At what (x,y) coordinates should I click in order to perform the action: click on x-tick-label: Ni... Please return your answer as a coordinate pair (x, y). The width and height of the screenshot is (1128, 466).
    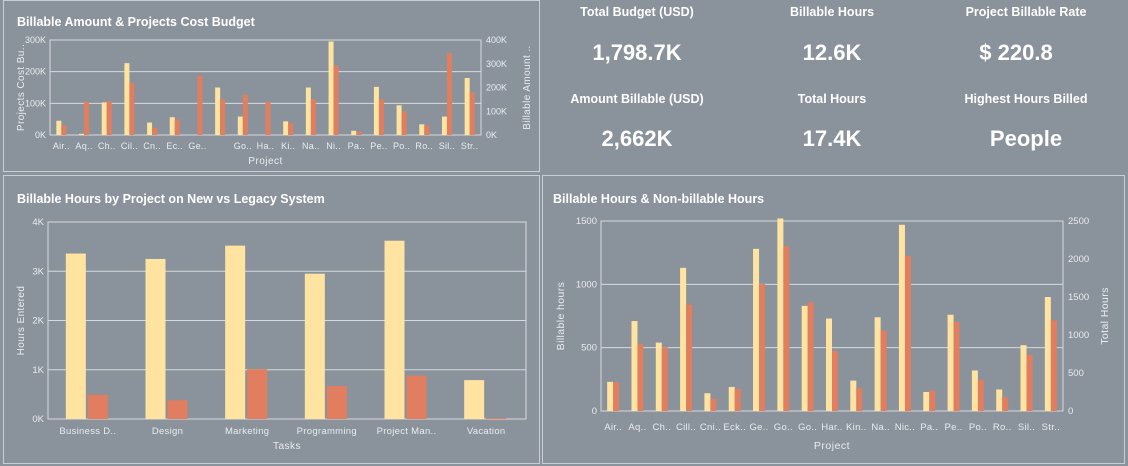
    Looking at the image, I should click on (333, 146).